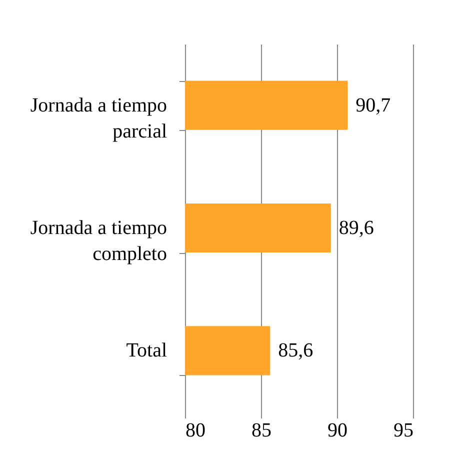  Describe the element at coordinates (98, 241) in the screenshot. I see `y-tick-label: Jornada a tiempo completo` at that location.